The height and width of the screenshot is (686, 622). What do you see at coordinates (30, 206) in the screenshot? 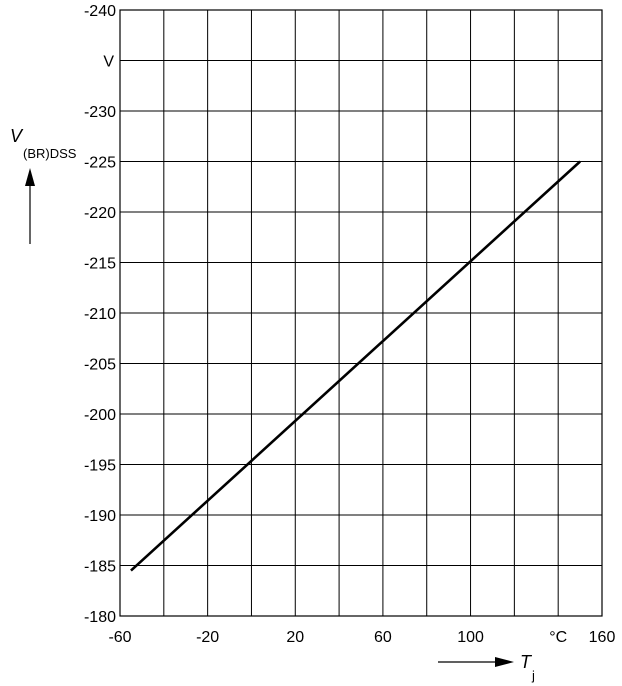
I see `y-axis-arrow-icon` at bounding box center [30, 206].